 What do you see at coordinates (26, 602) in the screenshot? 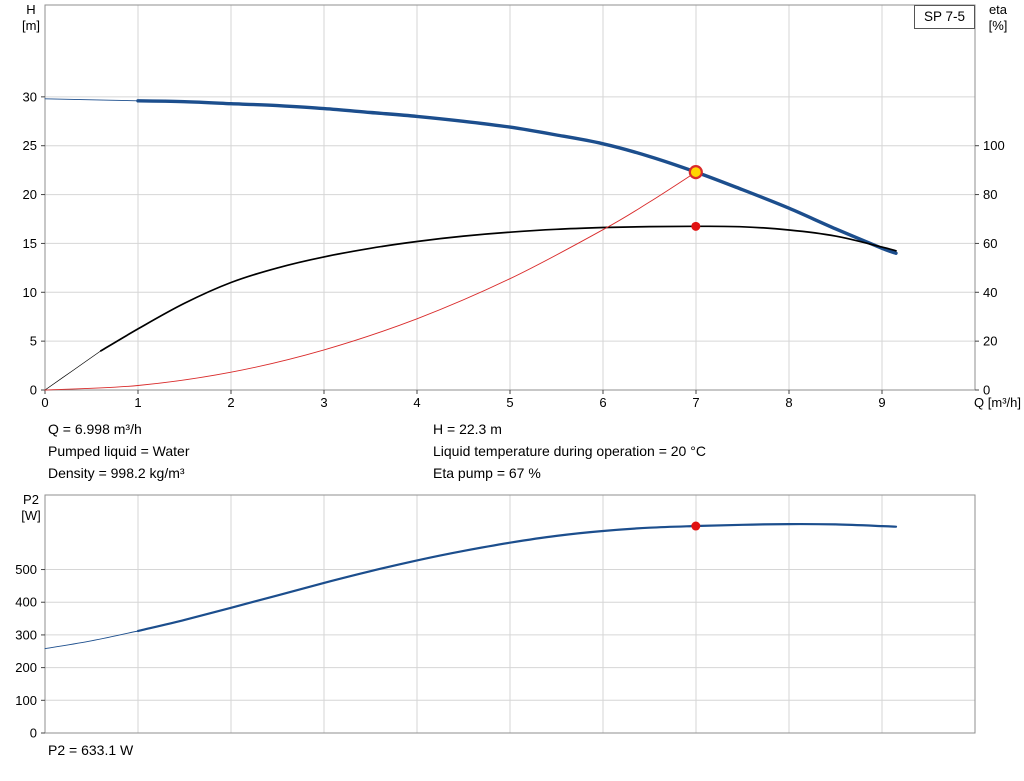
I see `y-tick-label: 400` at bounding box center [26, 602].